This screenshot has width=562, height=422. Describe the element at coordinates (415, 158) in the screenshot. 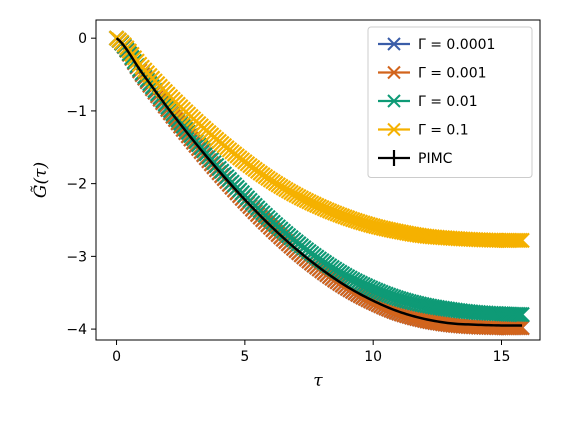

I see `legend-item: PIMC` at that location.